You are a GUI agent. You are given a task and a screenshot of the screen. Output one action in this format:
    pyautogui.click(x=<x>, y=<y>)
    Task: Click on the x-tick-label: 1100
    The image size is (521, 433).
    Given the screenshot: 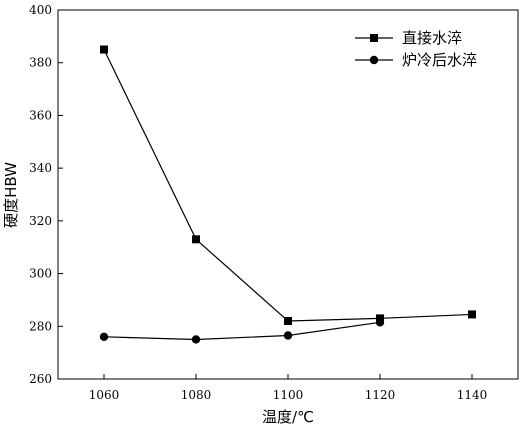 What is the action you would take?
    pyautogui.click(x=288, y=395)
    